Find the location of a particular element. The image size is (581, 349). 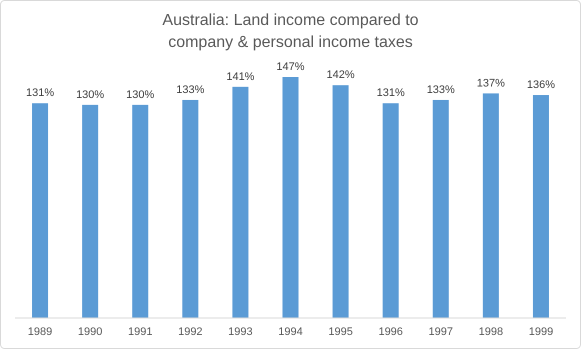

x-tick-label: 1989 is located at coordinates (40, 332).